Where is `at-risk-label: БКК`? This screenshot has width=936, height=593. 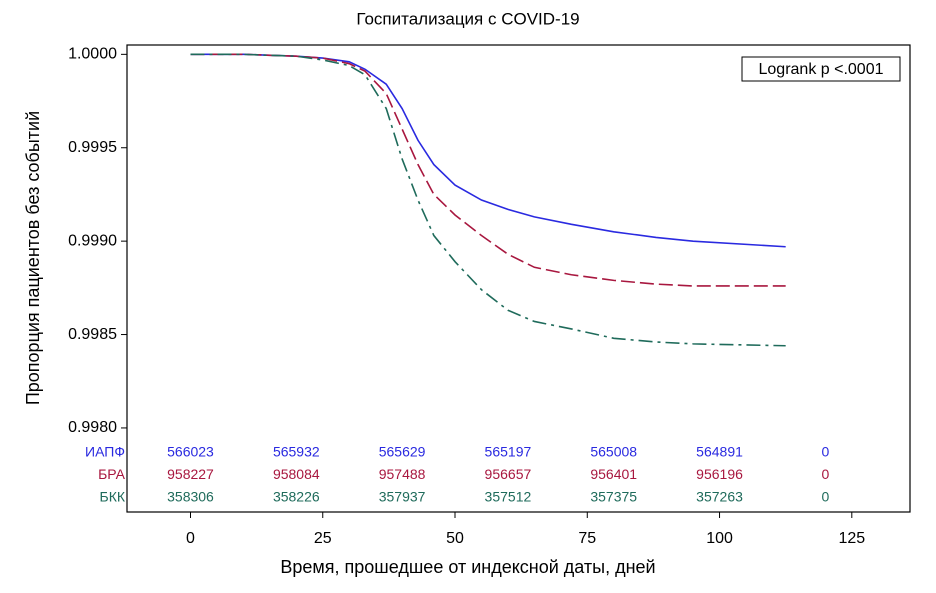
at-risk-label: БКК is located at coordinates (113, 497).